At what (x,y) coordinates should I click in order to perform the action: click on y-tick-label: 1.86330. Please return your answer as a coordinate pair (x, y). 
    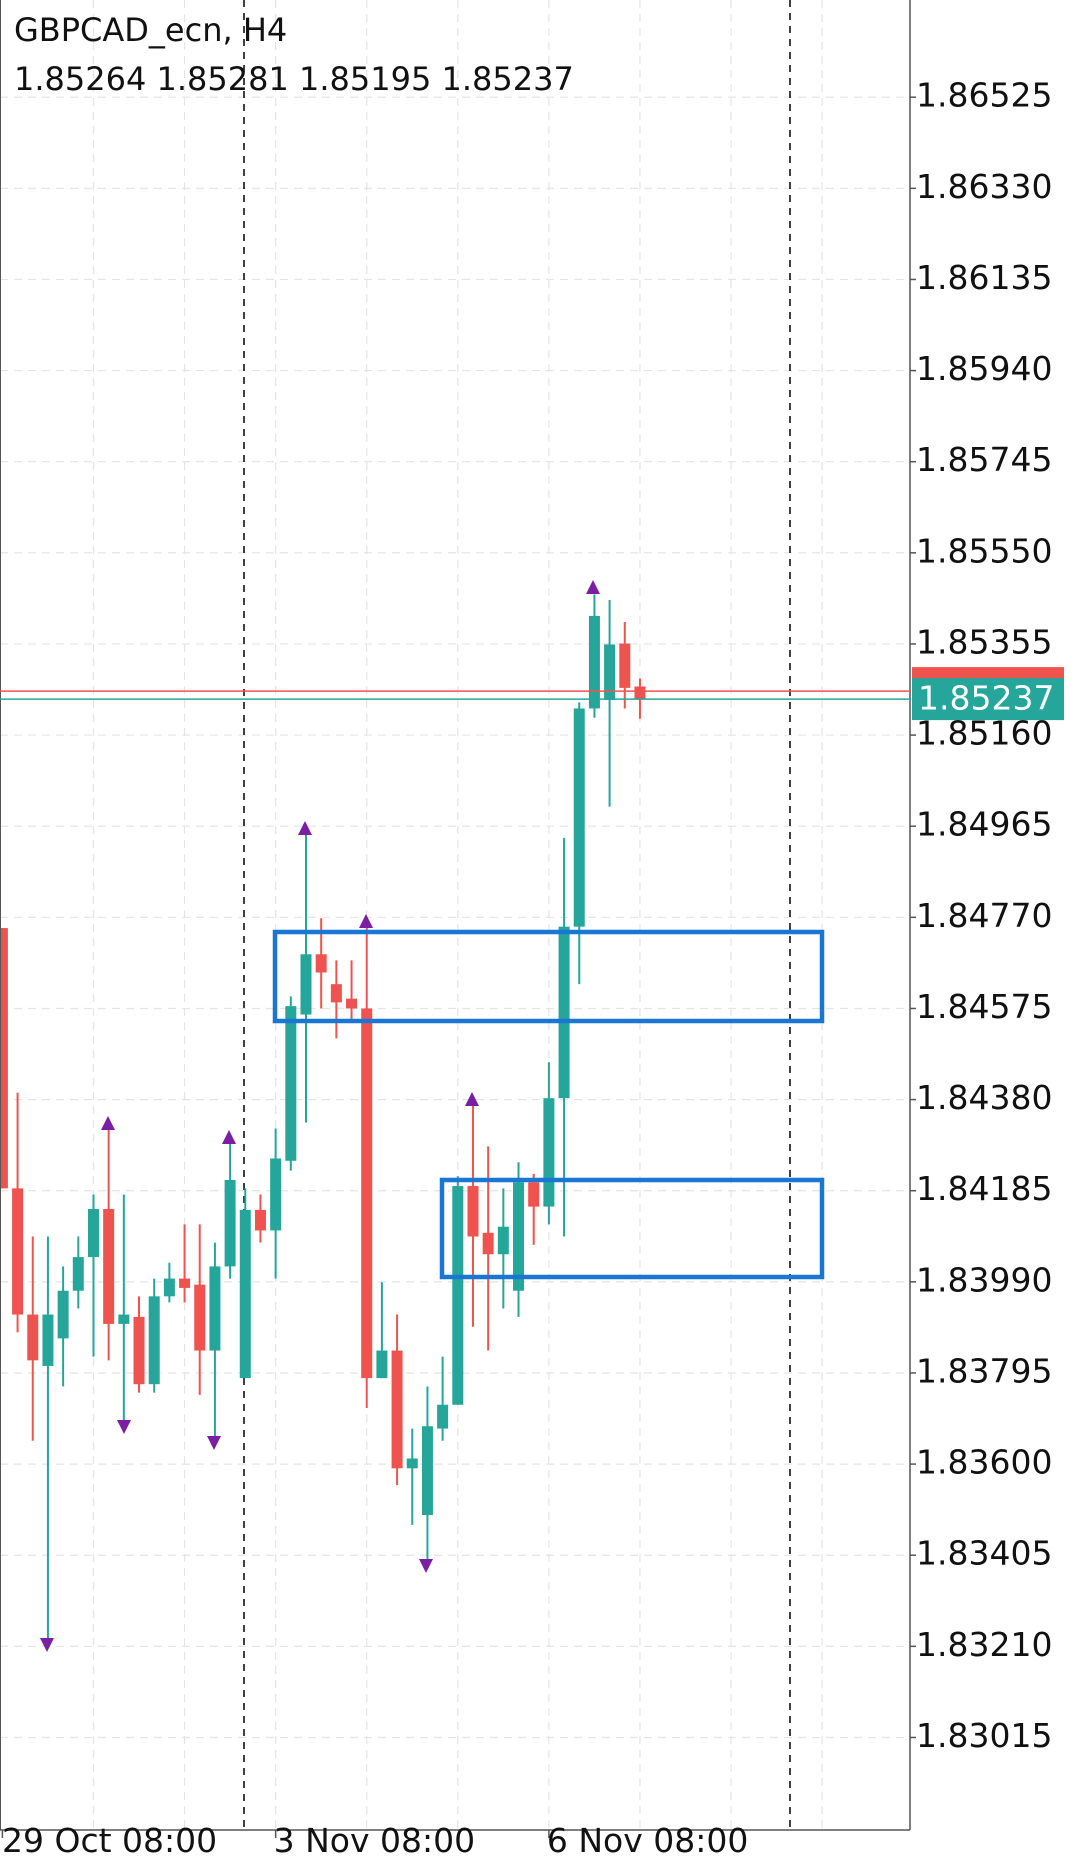
    Looking at the image, I should click on (984, 186).